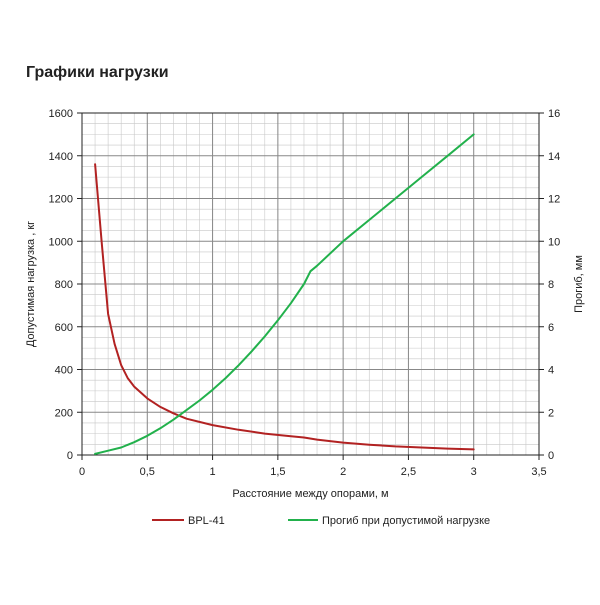 Image resolution: width=600 pixels, height=605 pixels. I want to click on legend: BPL-41 Прогиб при допустимой нагрузке, so click(321, 521).